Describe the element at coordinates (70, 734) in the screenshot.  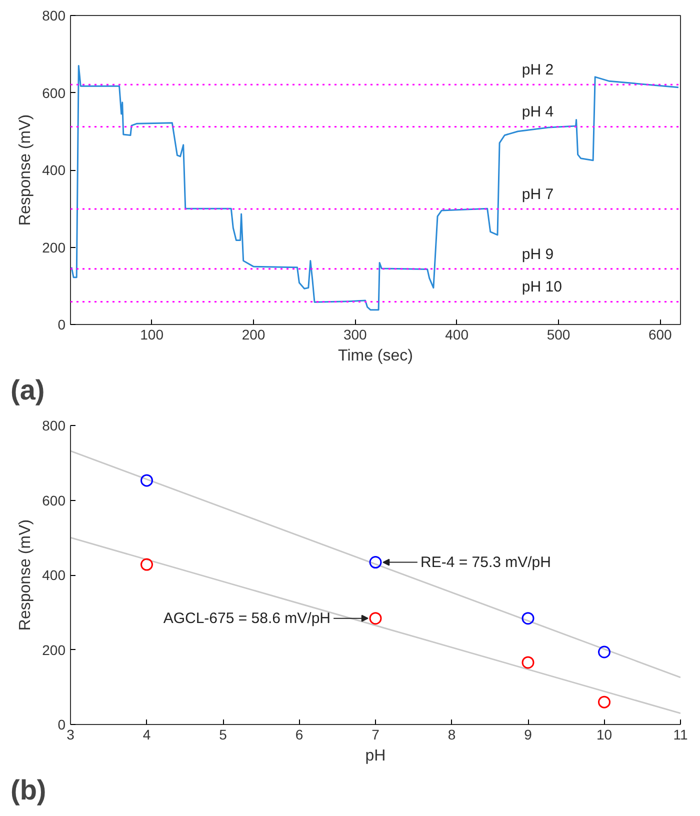
I see `x-tick-label: 3` at that location.